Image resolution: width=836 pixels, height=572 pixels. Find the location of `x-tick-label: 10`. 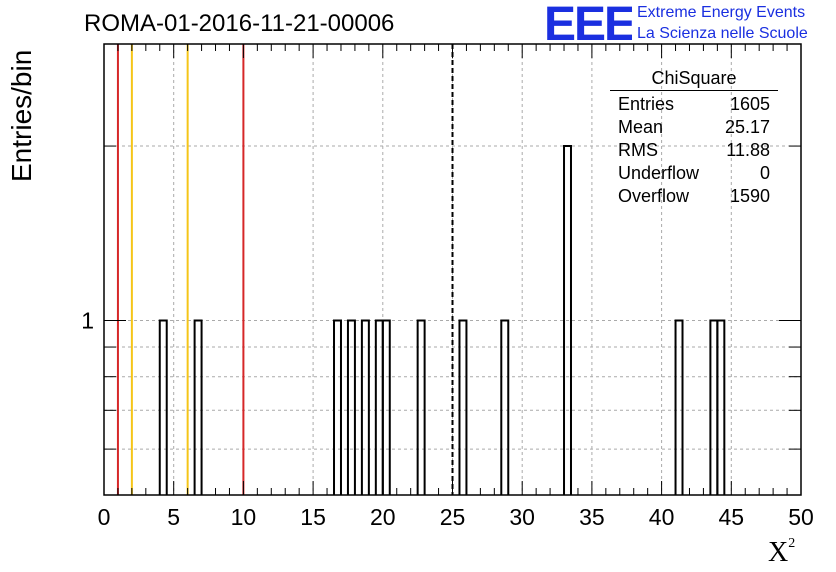

x-tick-label: 10 is located at coordinates (244, 517).